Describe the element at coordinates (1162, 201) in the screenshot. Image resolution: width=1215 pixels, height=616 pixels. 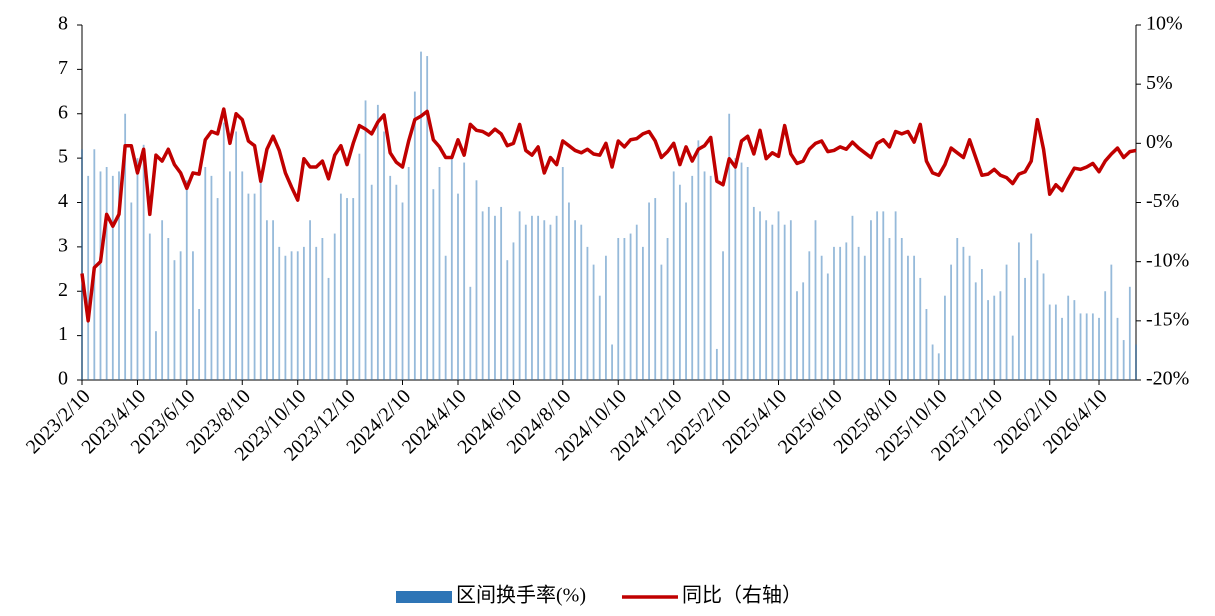
I see `y2-tick-label: -5%` at that location.